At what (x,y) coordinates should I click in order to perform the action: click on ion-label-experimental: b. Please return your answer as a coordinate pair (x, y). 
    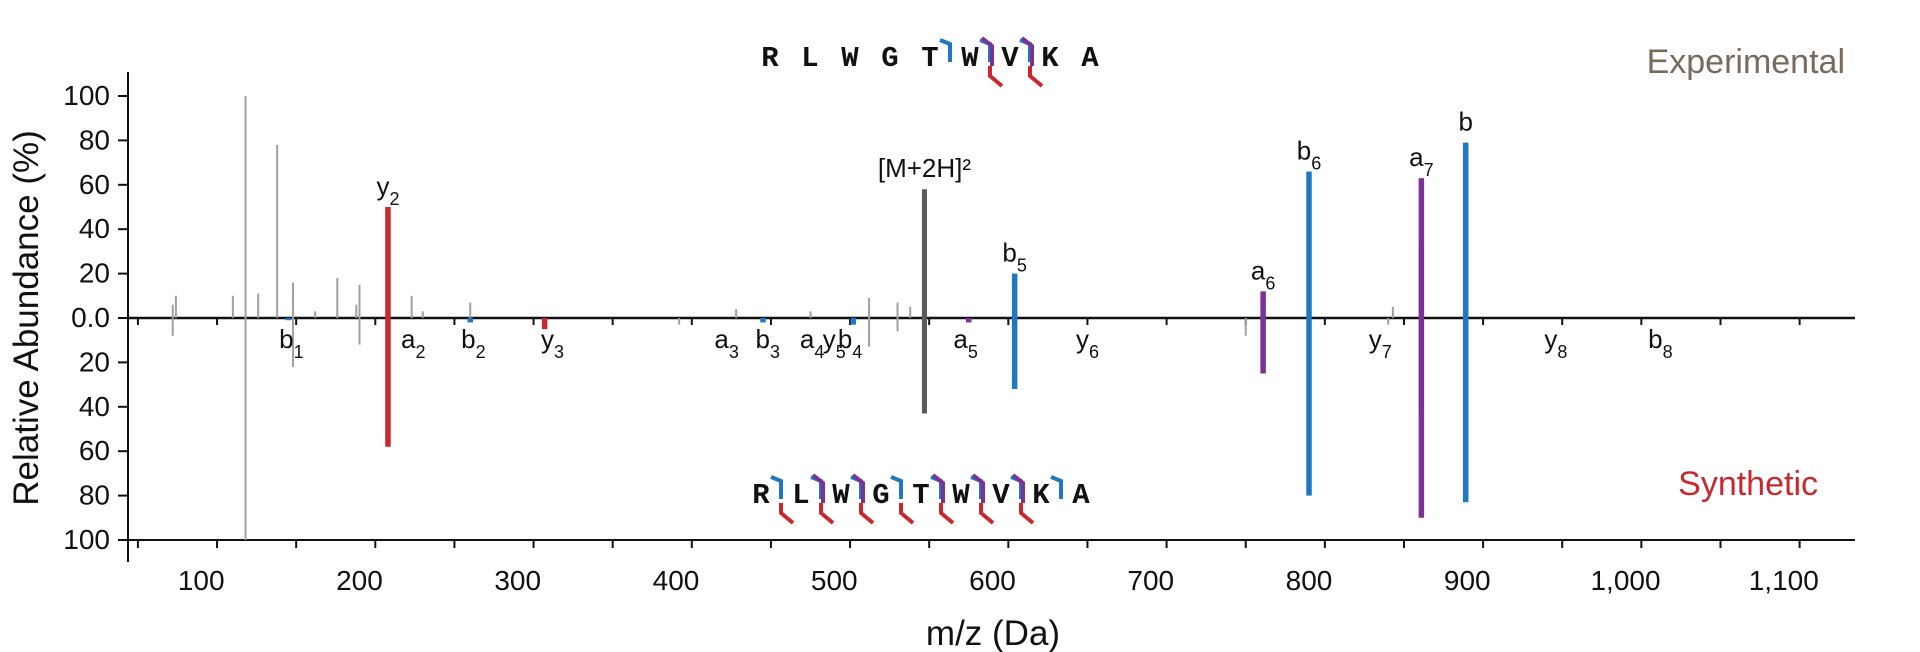
    Looking at the image, I should click on (1465, 122).